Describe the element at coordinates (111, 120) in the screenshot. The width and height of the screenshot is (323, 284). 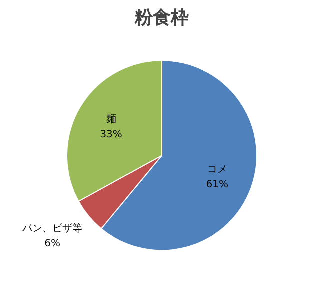
I see `slice-label: 麺` at that location.